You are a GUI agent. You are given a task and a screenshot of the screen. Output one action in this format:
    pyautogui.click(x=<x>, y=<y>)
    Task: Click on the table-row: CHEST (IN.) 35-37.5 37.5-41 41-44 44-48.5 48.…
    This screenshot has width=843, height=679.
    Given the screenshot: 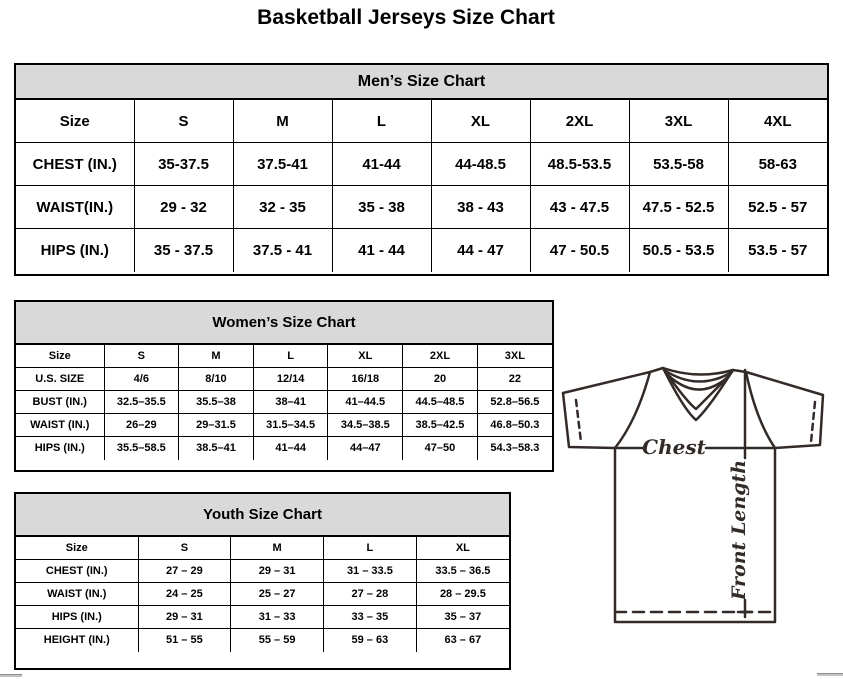 What is the action you would take?
    pyautogui.click(x=421, y=164)
    